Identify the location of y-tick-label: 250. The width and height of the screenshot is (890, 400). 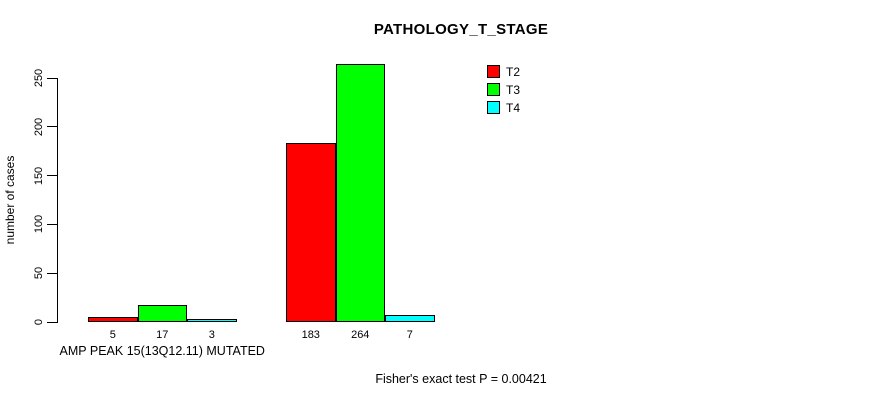
(39, 78).